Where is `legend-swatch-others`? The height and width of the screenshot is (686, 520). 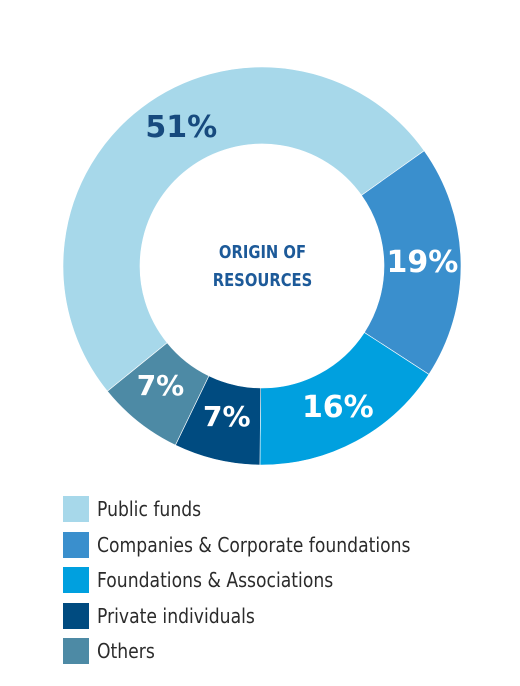 legend-swatch-others is located at coordinates (76, 651).